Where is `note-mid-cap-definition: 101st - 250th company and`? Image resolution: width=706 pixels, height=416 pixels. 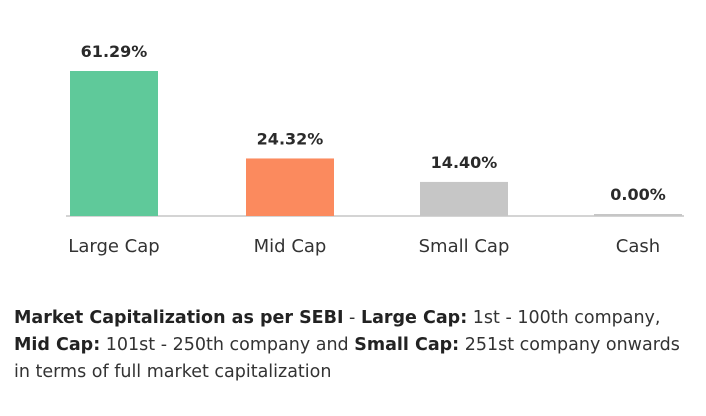 note-mid-cap-definition: 101st - 250th company and is located at coordinates (227, 345).